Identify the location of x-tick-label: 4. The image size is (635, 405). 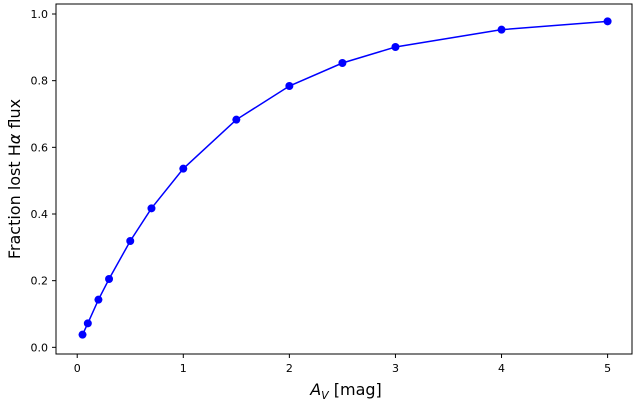
(501, 368).